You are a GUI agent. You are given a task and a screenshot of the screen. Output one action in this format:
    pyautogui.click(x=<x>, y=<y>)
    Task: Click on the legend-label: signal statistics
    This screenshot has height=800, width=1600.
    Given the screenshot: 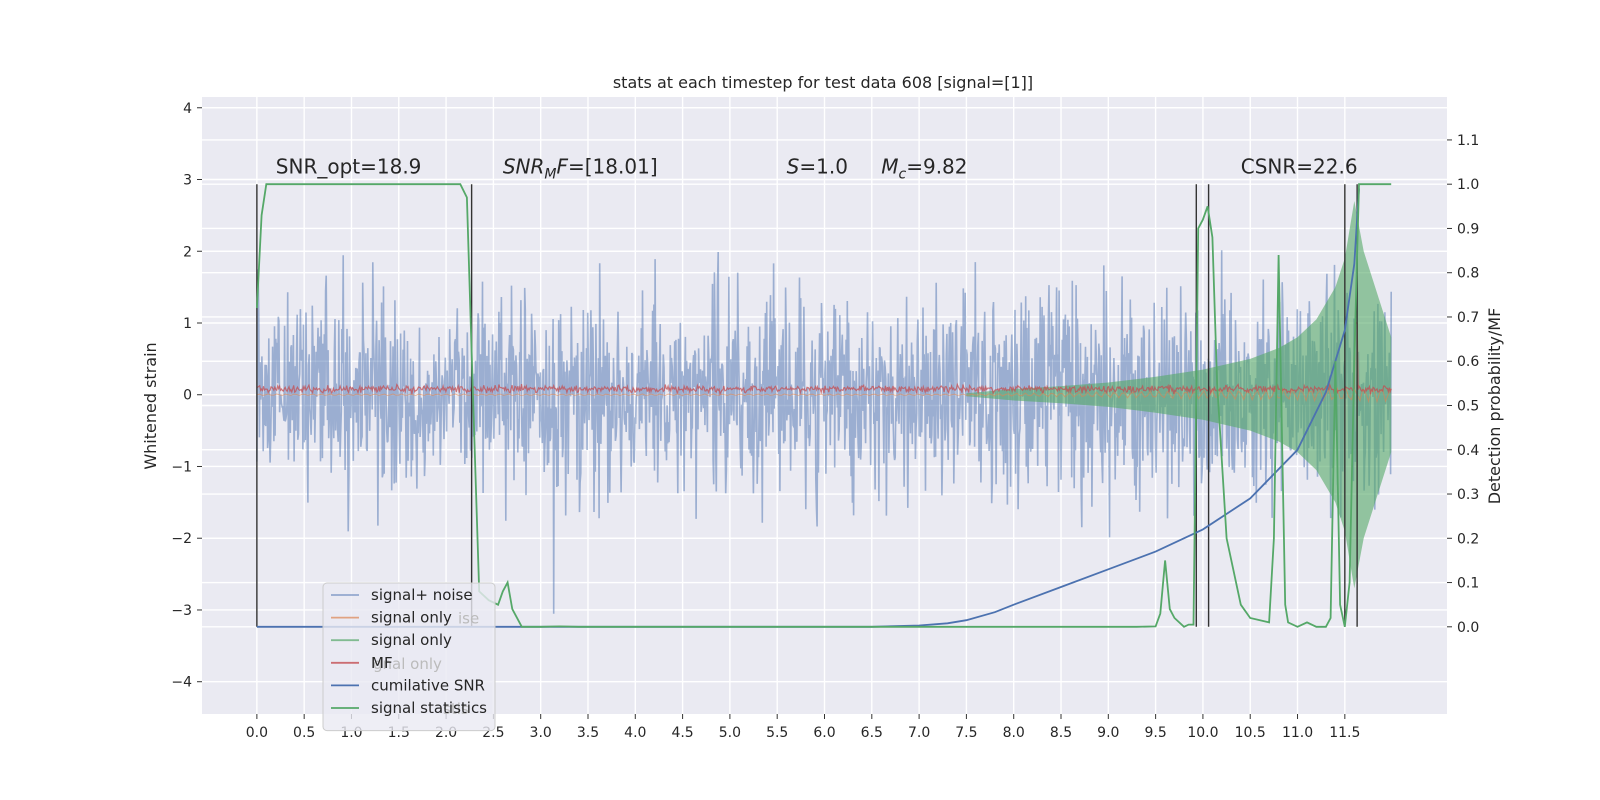 What is the action you would take?
    pyautogui.click(x=429, y=708)
    